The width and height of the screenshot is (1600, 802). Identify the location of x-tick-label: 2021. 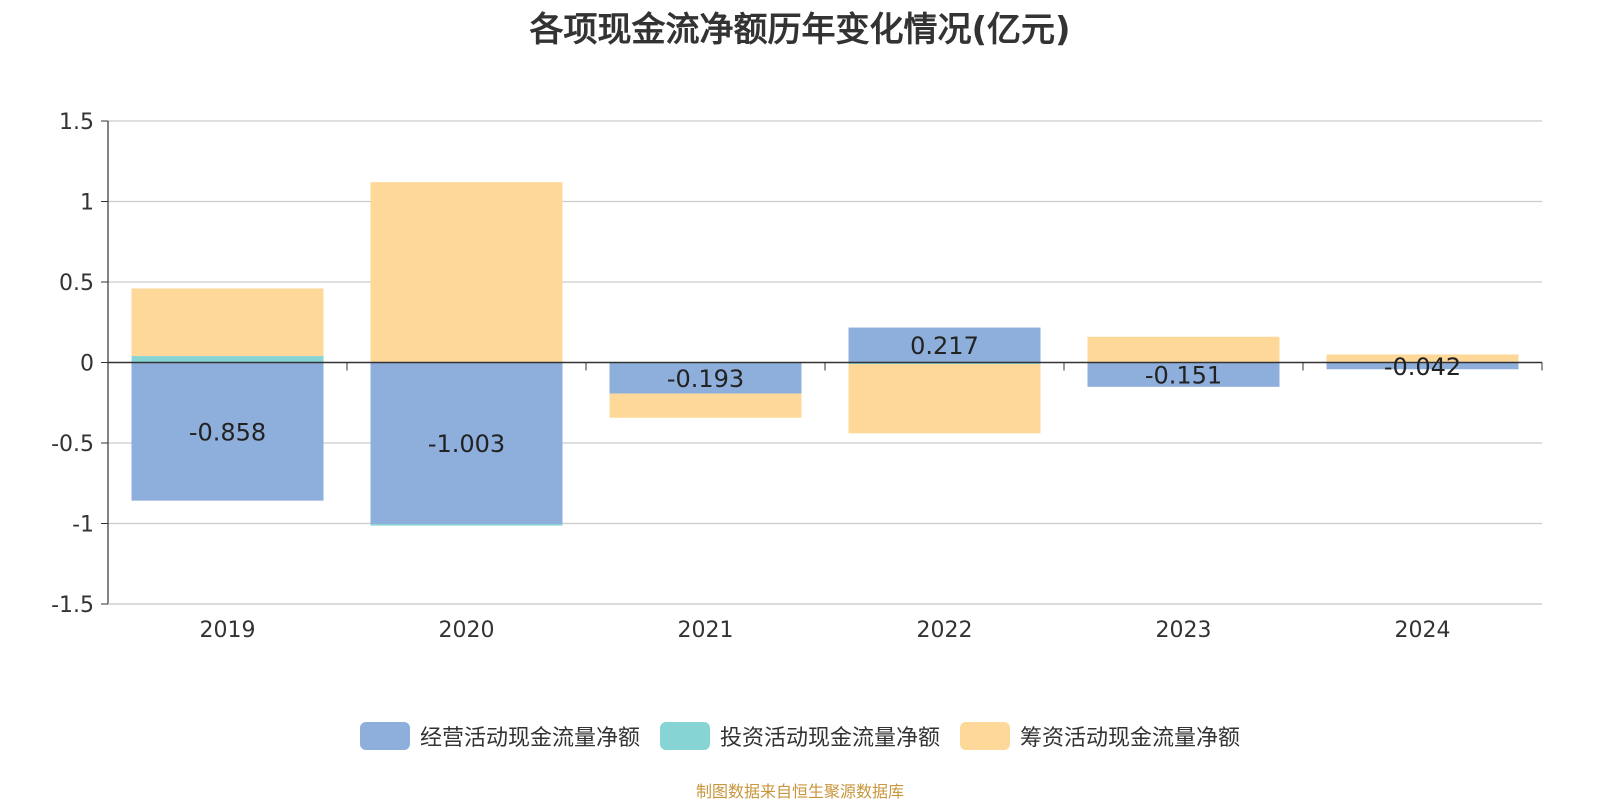
(706, 630).